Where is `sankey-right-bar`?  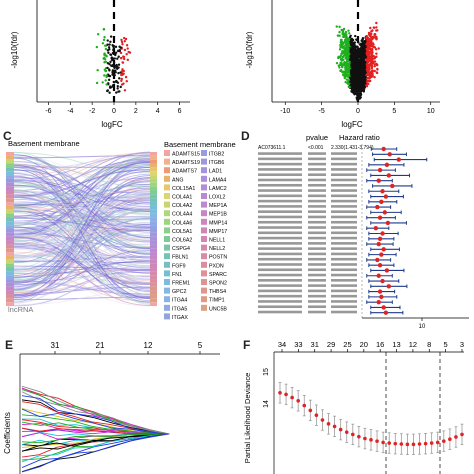
sankey-right-bar is located at coordinates (153, 229).